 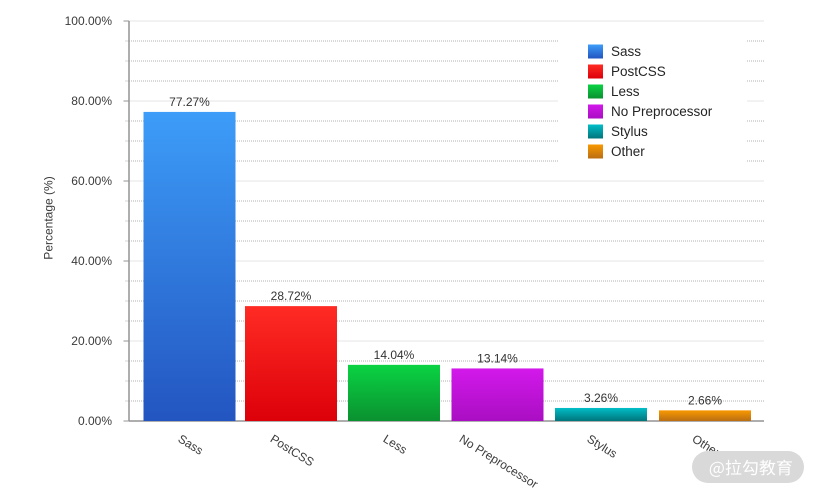 I want to click on svg-text: 20.00%, so click(x=91, y=341).